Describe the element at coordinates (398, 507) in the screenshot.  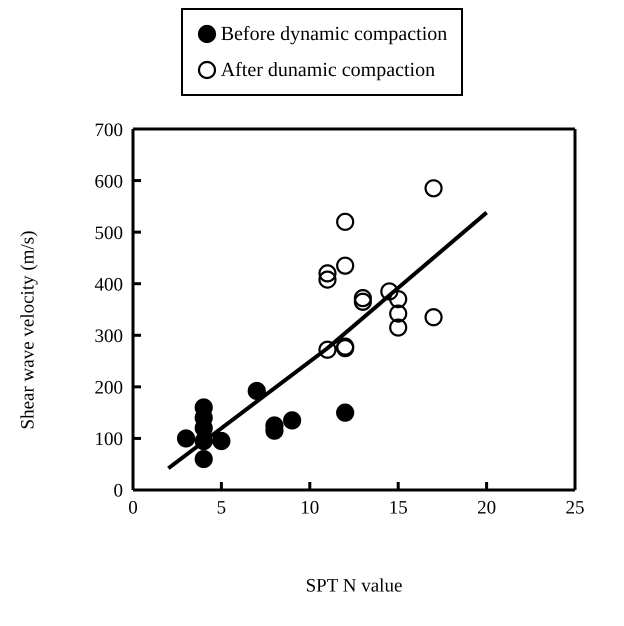
I see `x-tick-label: 15` at that location.